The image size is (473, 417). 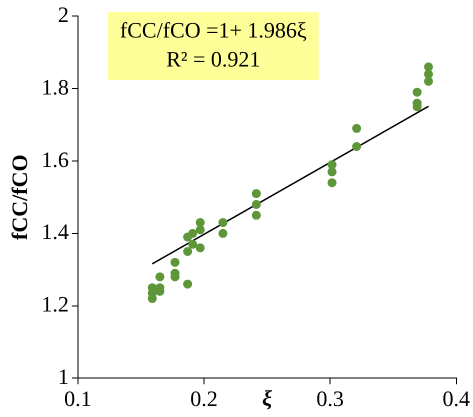 I want to click on x-tick-label: 0.2, so click(x=204, y=399).